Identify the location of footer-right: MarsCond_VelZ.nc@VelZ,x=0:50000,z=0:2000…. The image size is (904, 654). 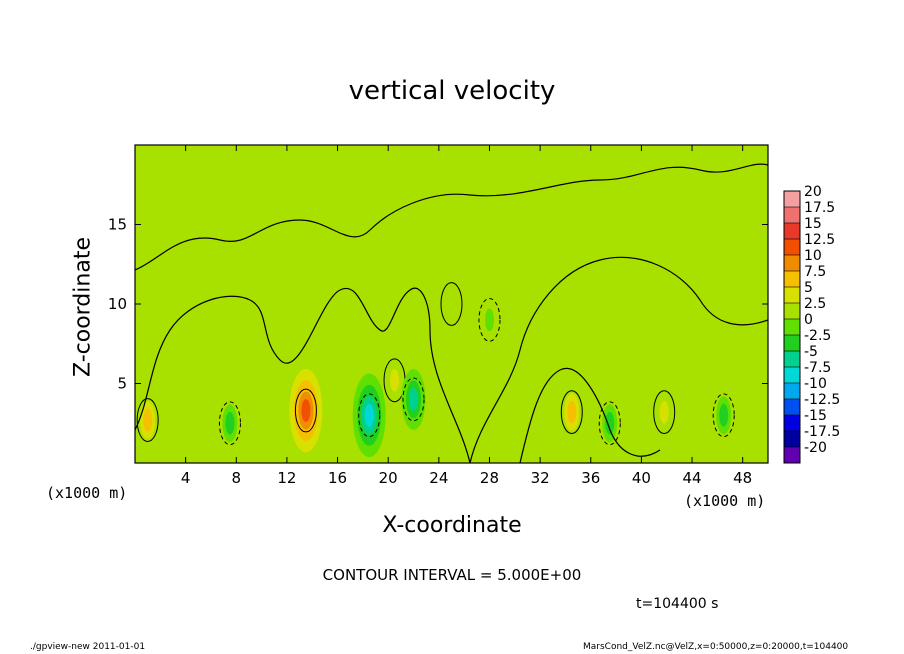
(716, 647).